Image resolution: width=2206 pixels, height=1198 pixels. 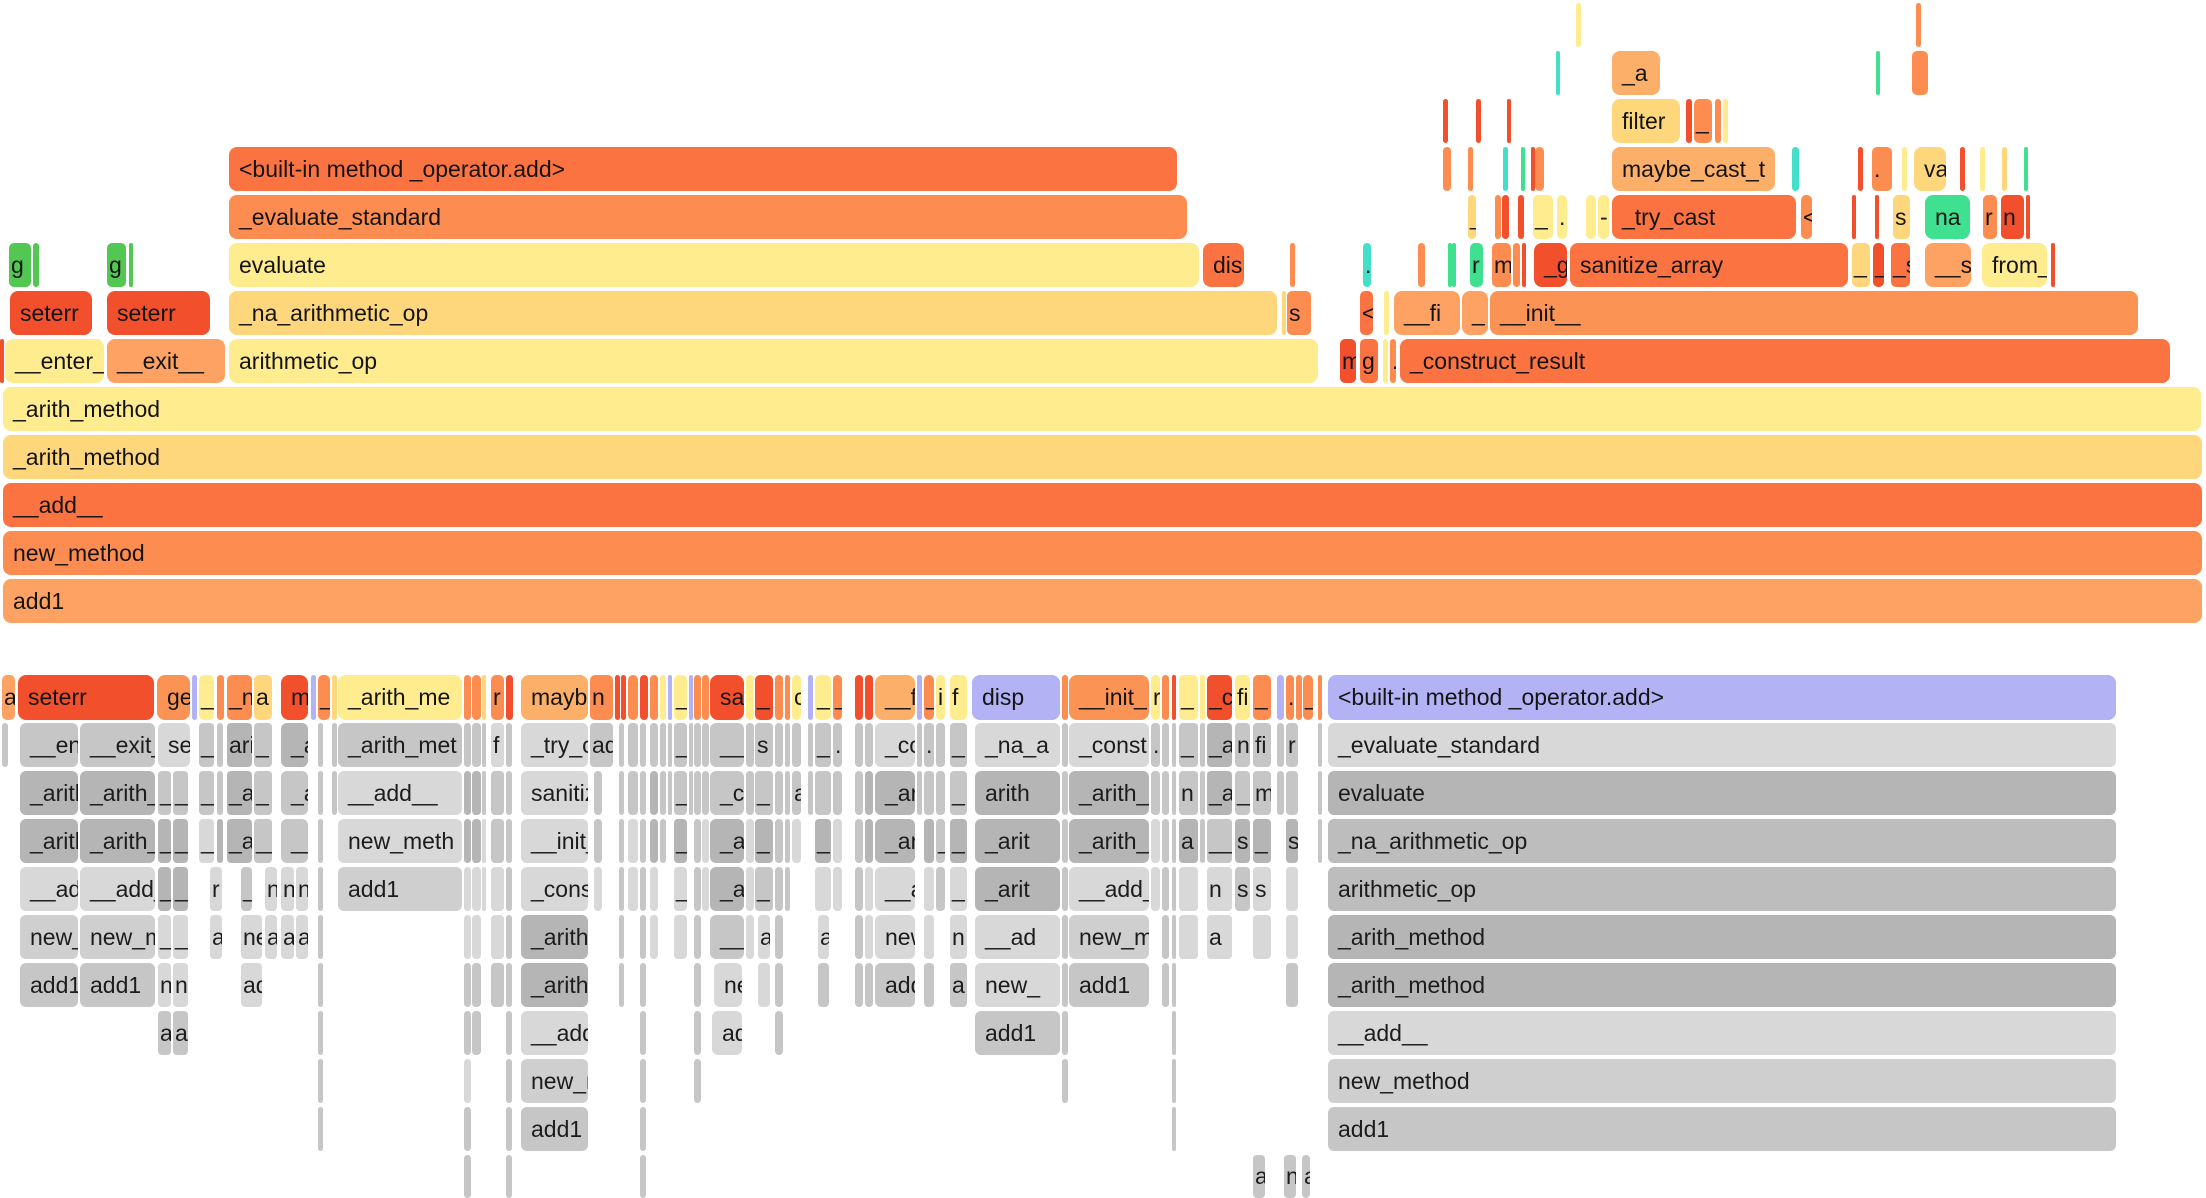 I want to click on leaf-bar-sliver: _, so click(x=764, y=697).